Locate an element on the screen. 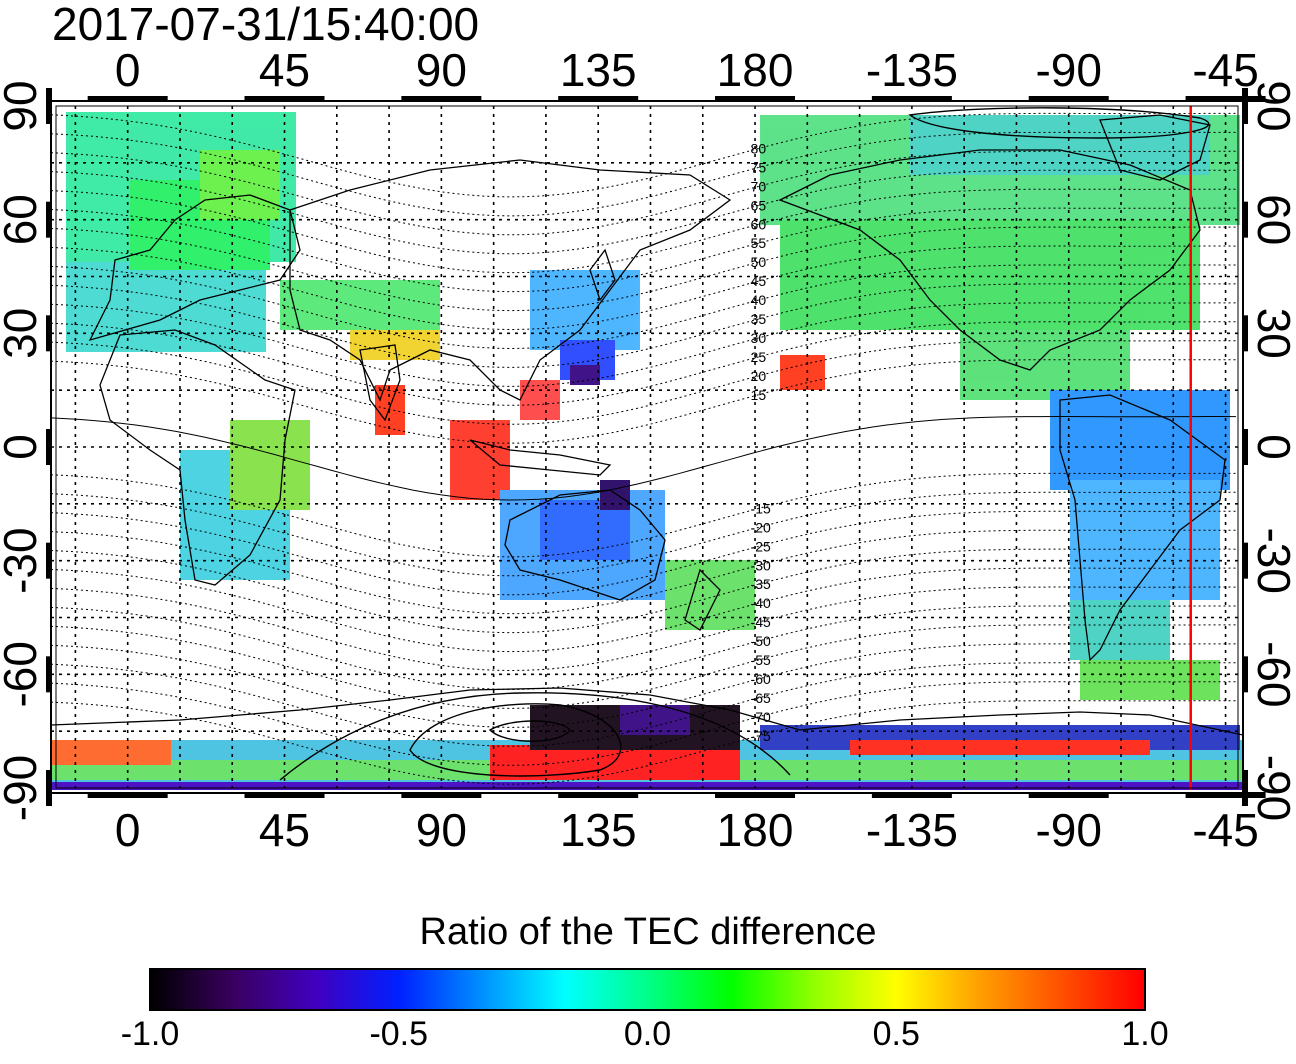 Image resolution: width=1296 pixels, height=1064 pixels. left-axis-label: -30 is located at coordinates (23, 560).